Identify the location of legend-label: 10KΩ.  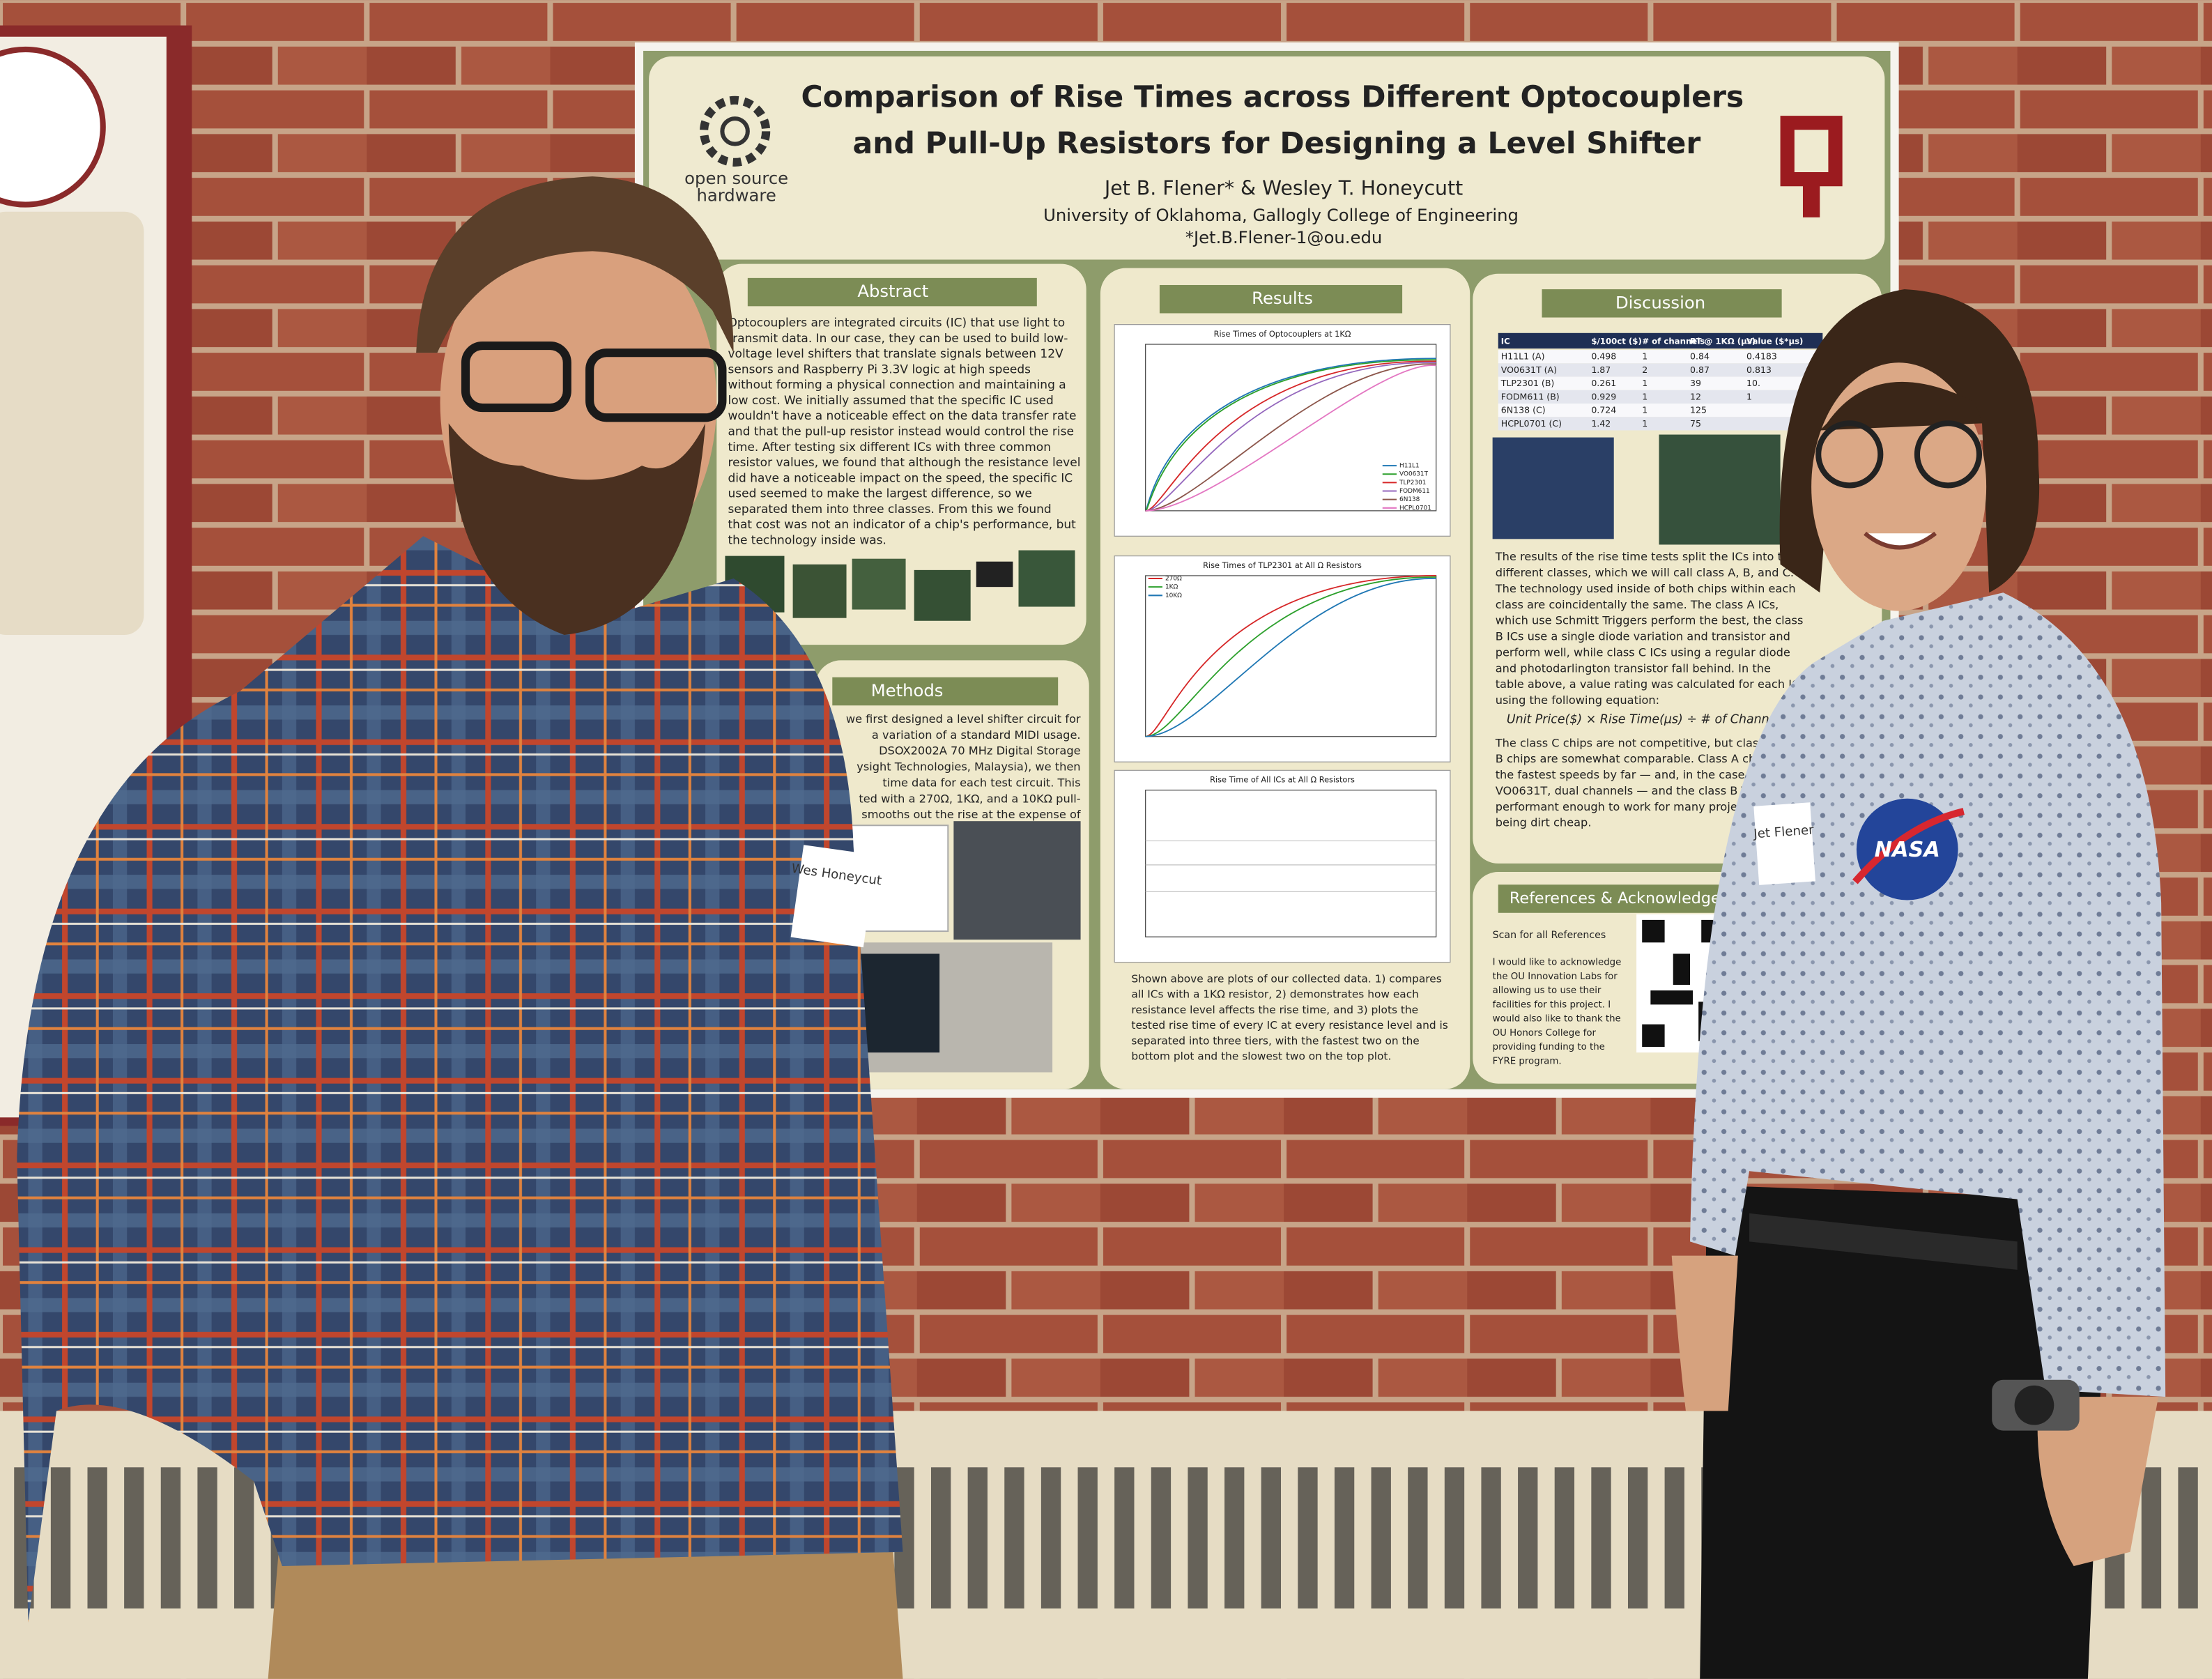
(1173, 595).